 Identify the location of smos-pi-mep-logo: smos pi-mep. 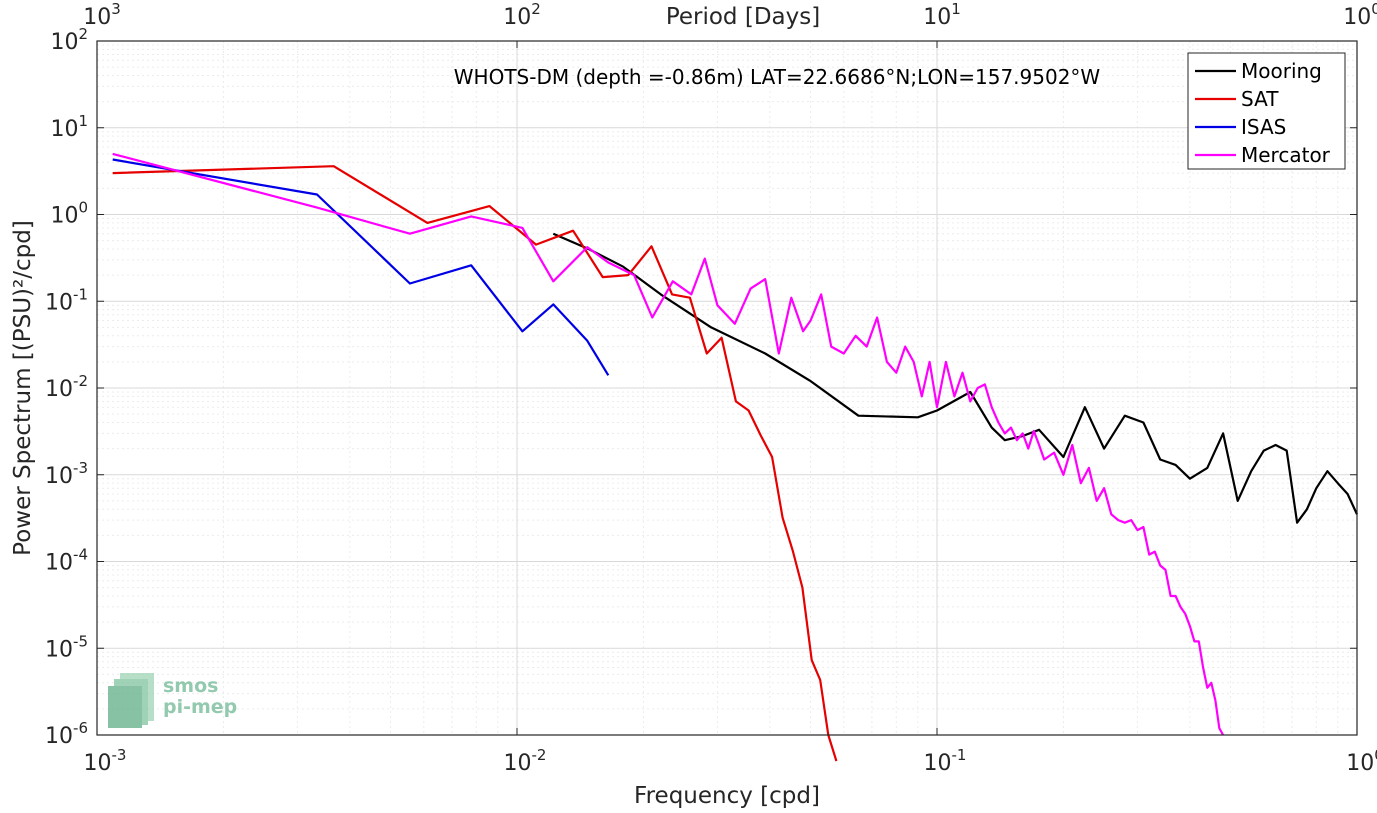
(172, 700).